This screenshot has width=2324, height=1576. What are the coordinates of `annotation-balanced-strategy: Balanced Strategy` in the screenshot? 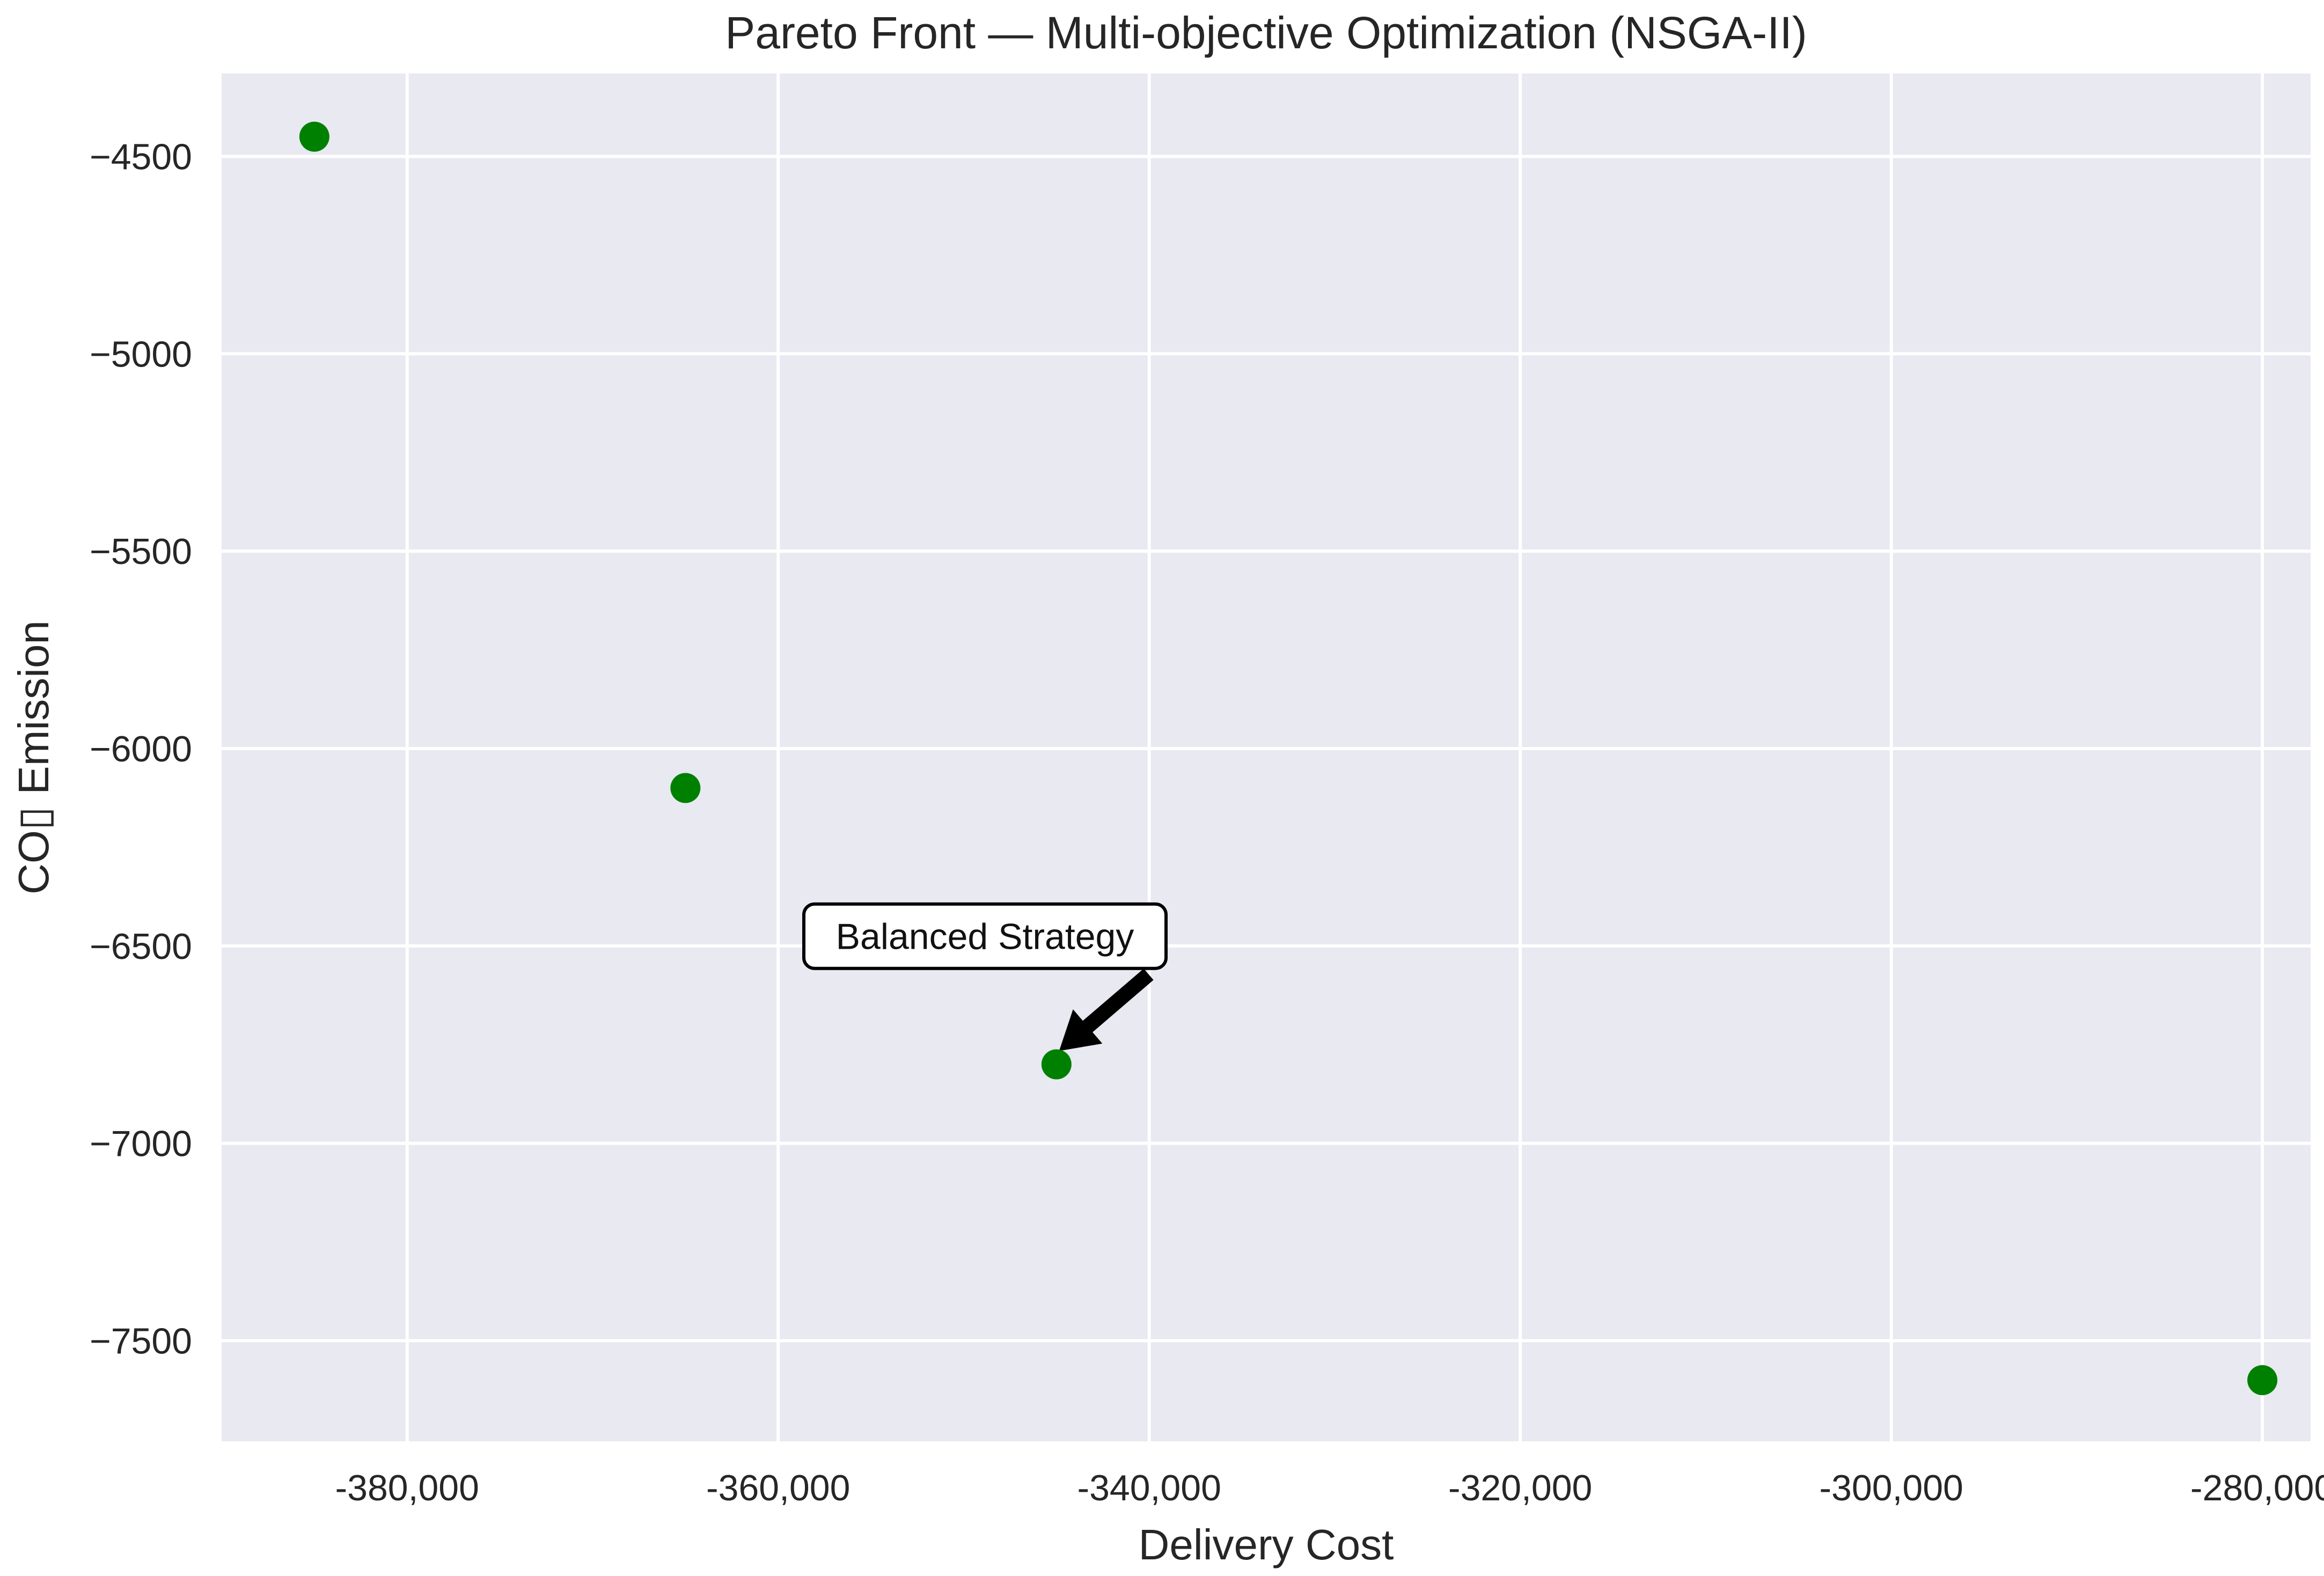 It's located at (985, 976).